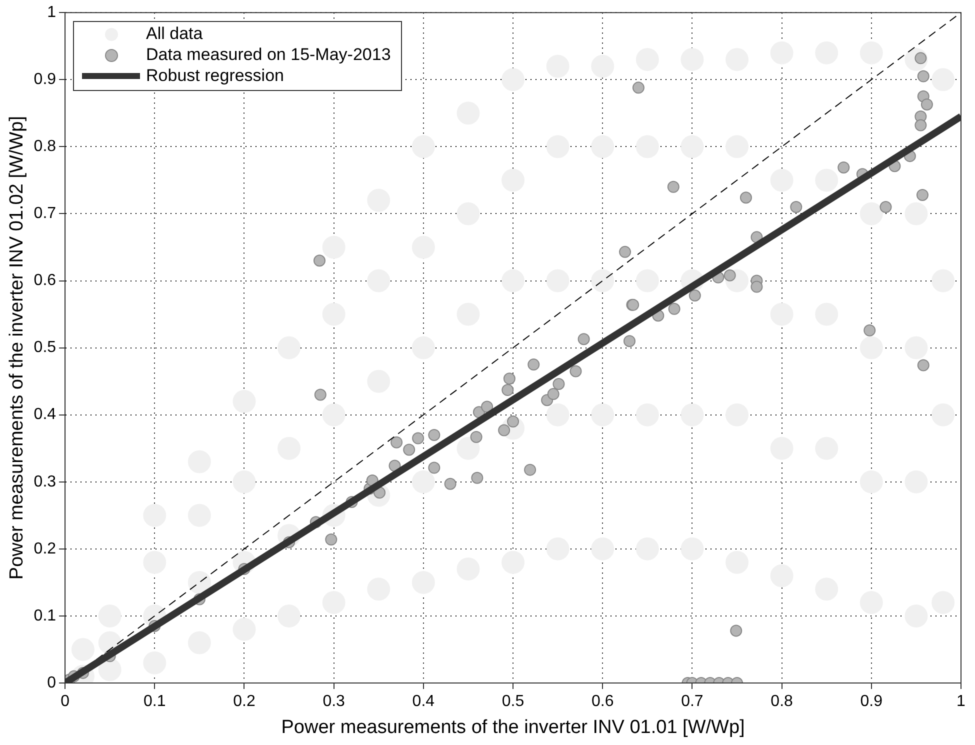  I want to click on y-tick-label: 0.8, so click(45, 147).